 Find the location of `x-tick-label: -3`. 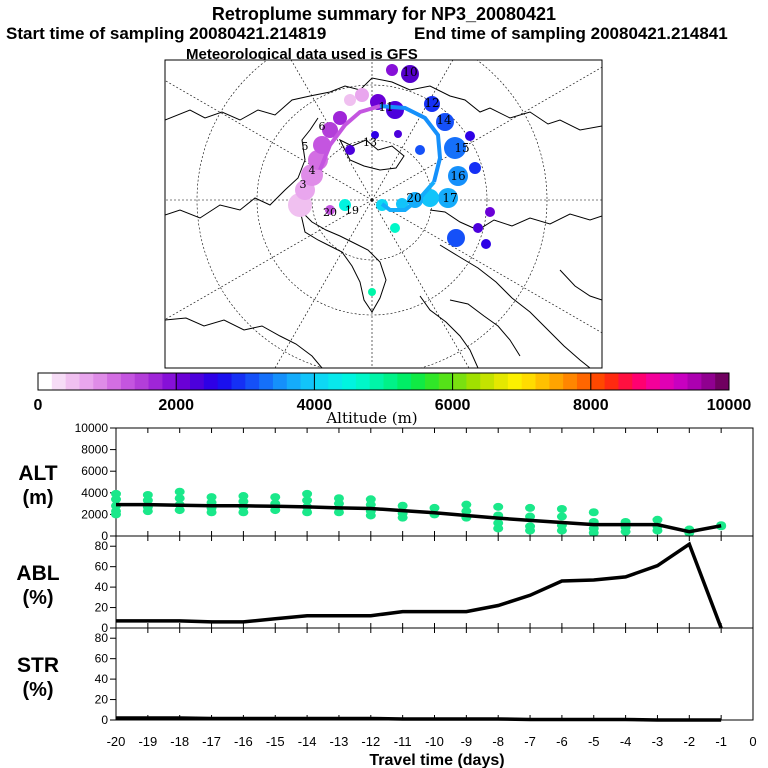

x-tick-label: -3 is located at coordinates (658, 741).